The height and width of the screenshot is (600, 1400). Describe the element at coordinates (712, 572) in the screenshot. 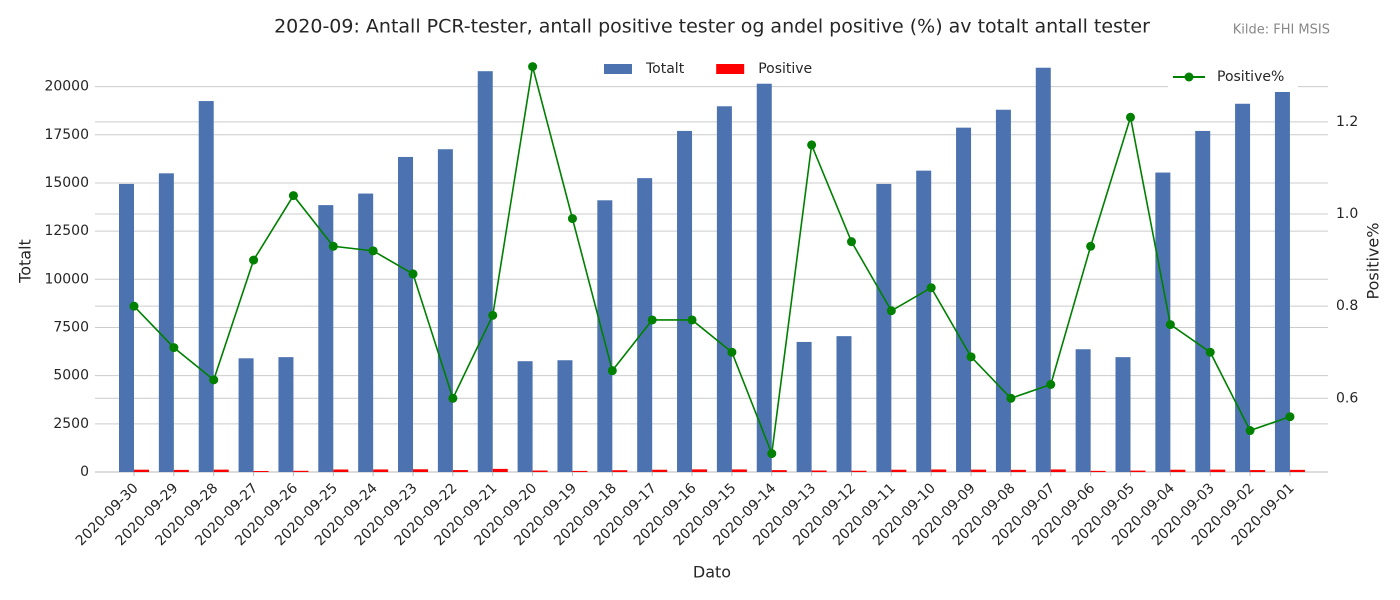

I see `x-axis-label: Dato` at that location.